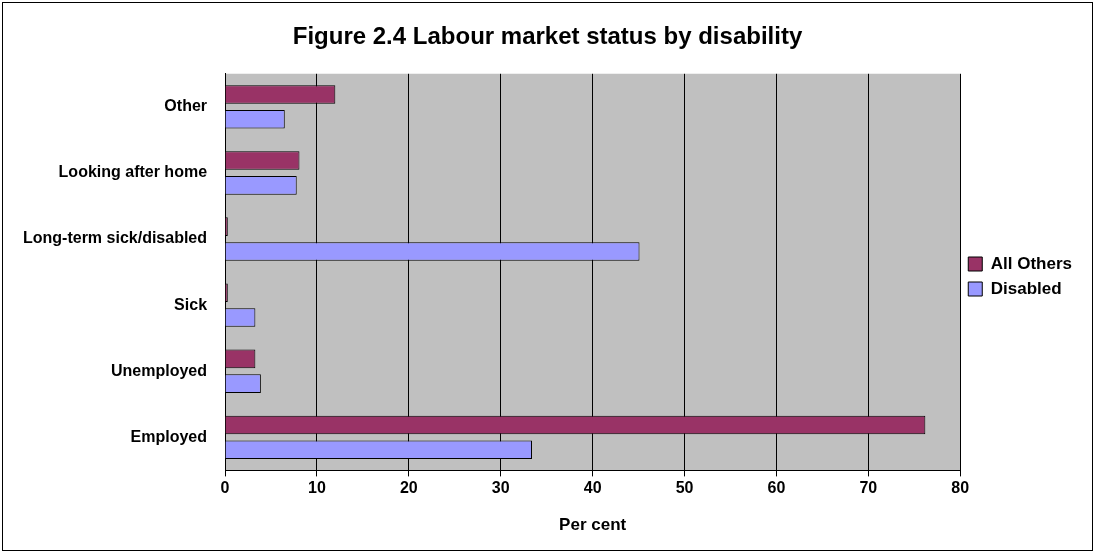 The width and height of the screenshot is (1095, 553). I want to click on chart-title: Figure 2.4 Labour market status by disability, so click(547, 36).